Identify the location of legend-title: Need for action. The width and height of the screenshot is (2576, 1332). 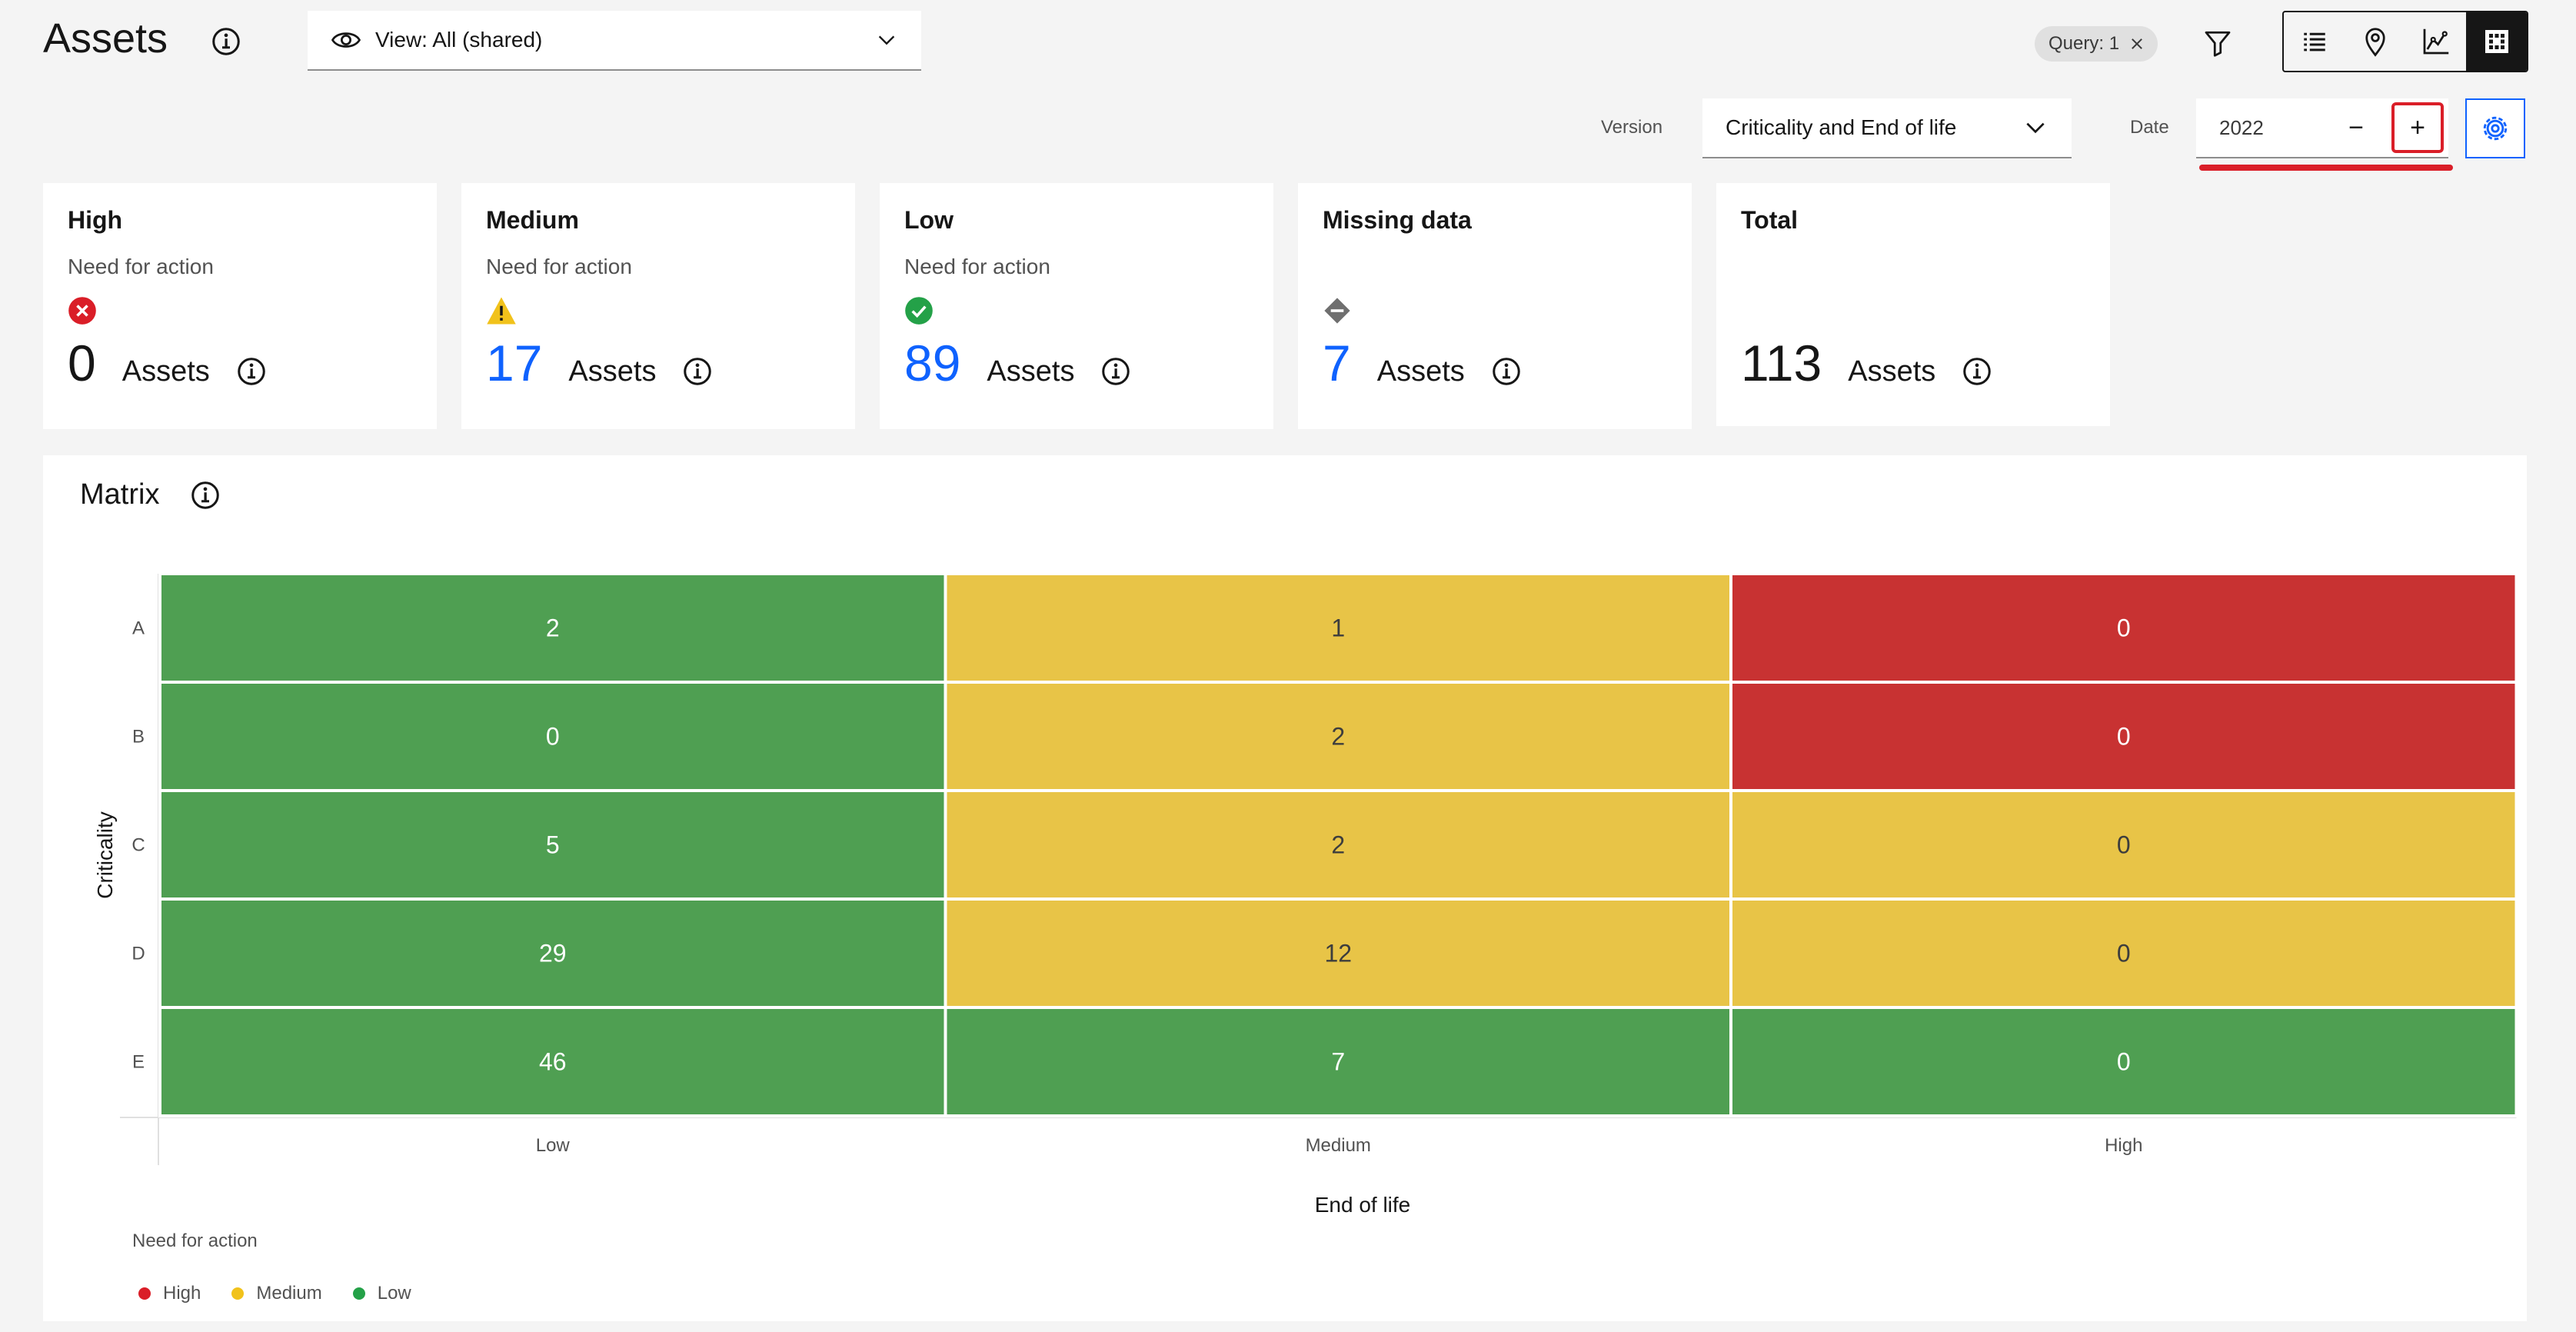
(195, 1240).